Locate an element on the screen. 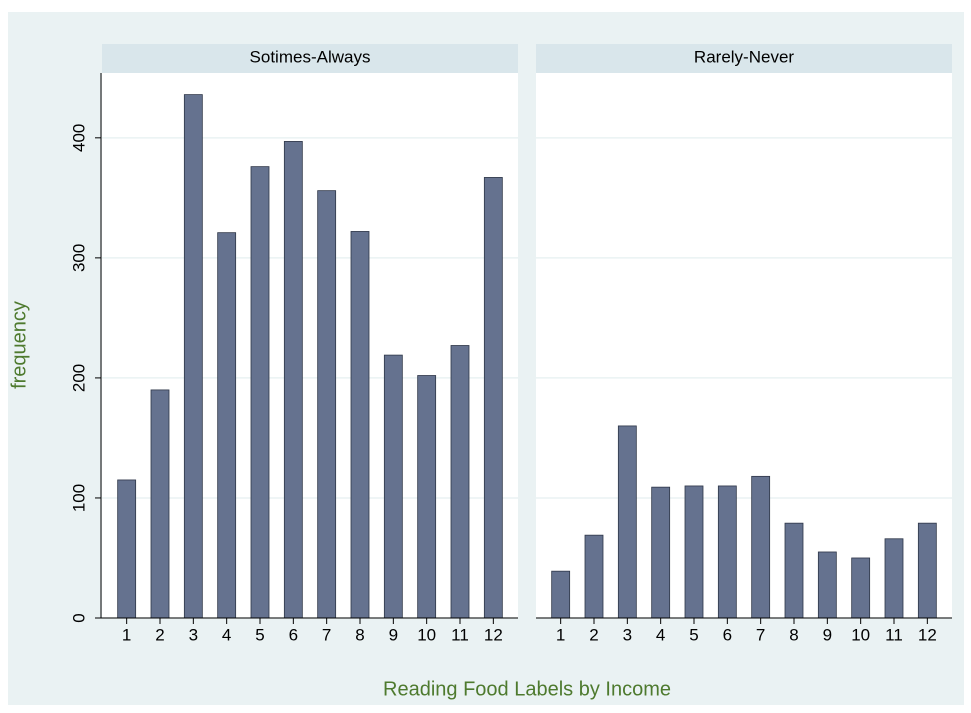 This screenshot has height=713, width=971. chart-title: Reading Food Labels by Income is located at coordinates (527, 689).